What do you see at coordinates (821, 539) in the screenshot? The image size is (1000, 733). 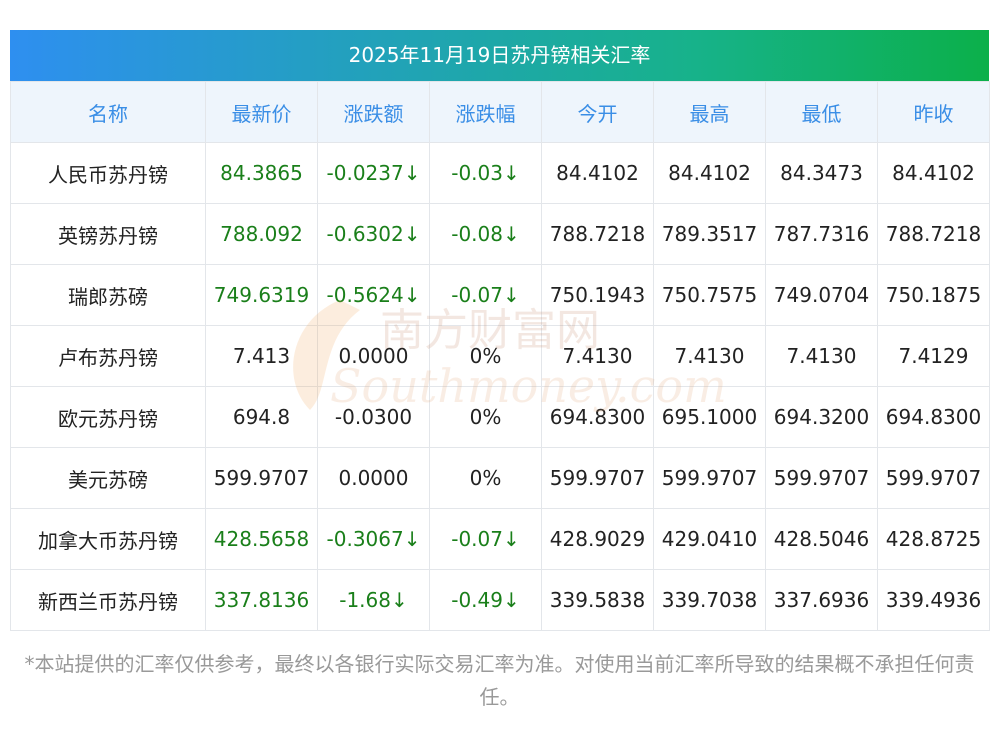 I see `cell-low: 428.5046` at bounding box center [821, 539].